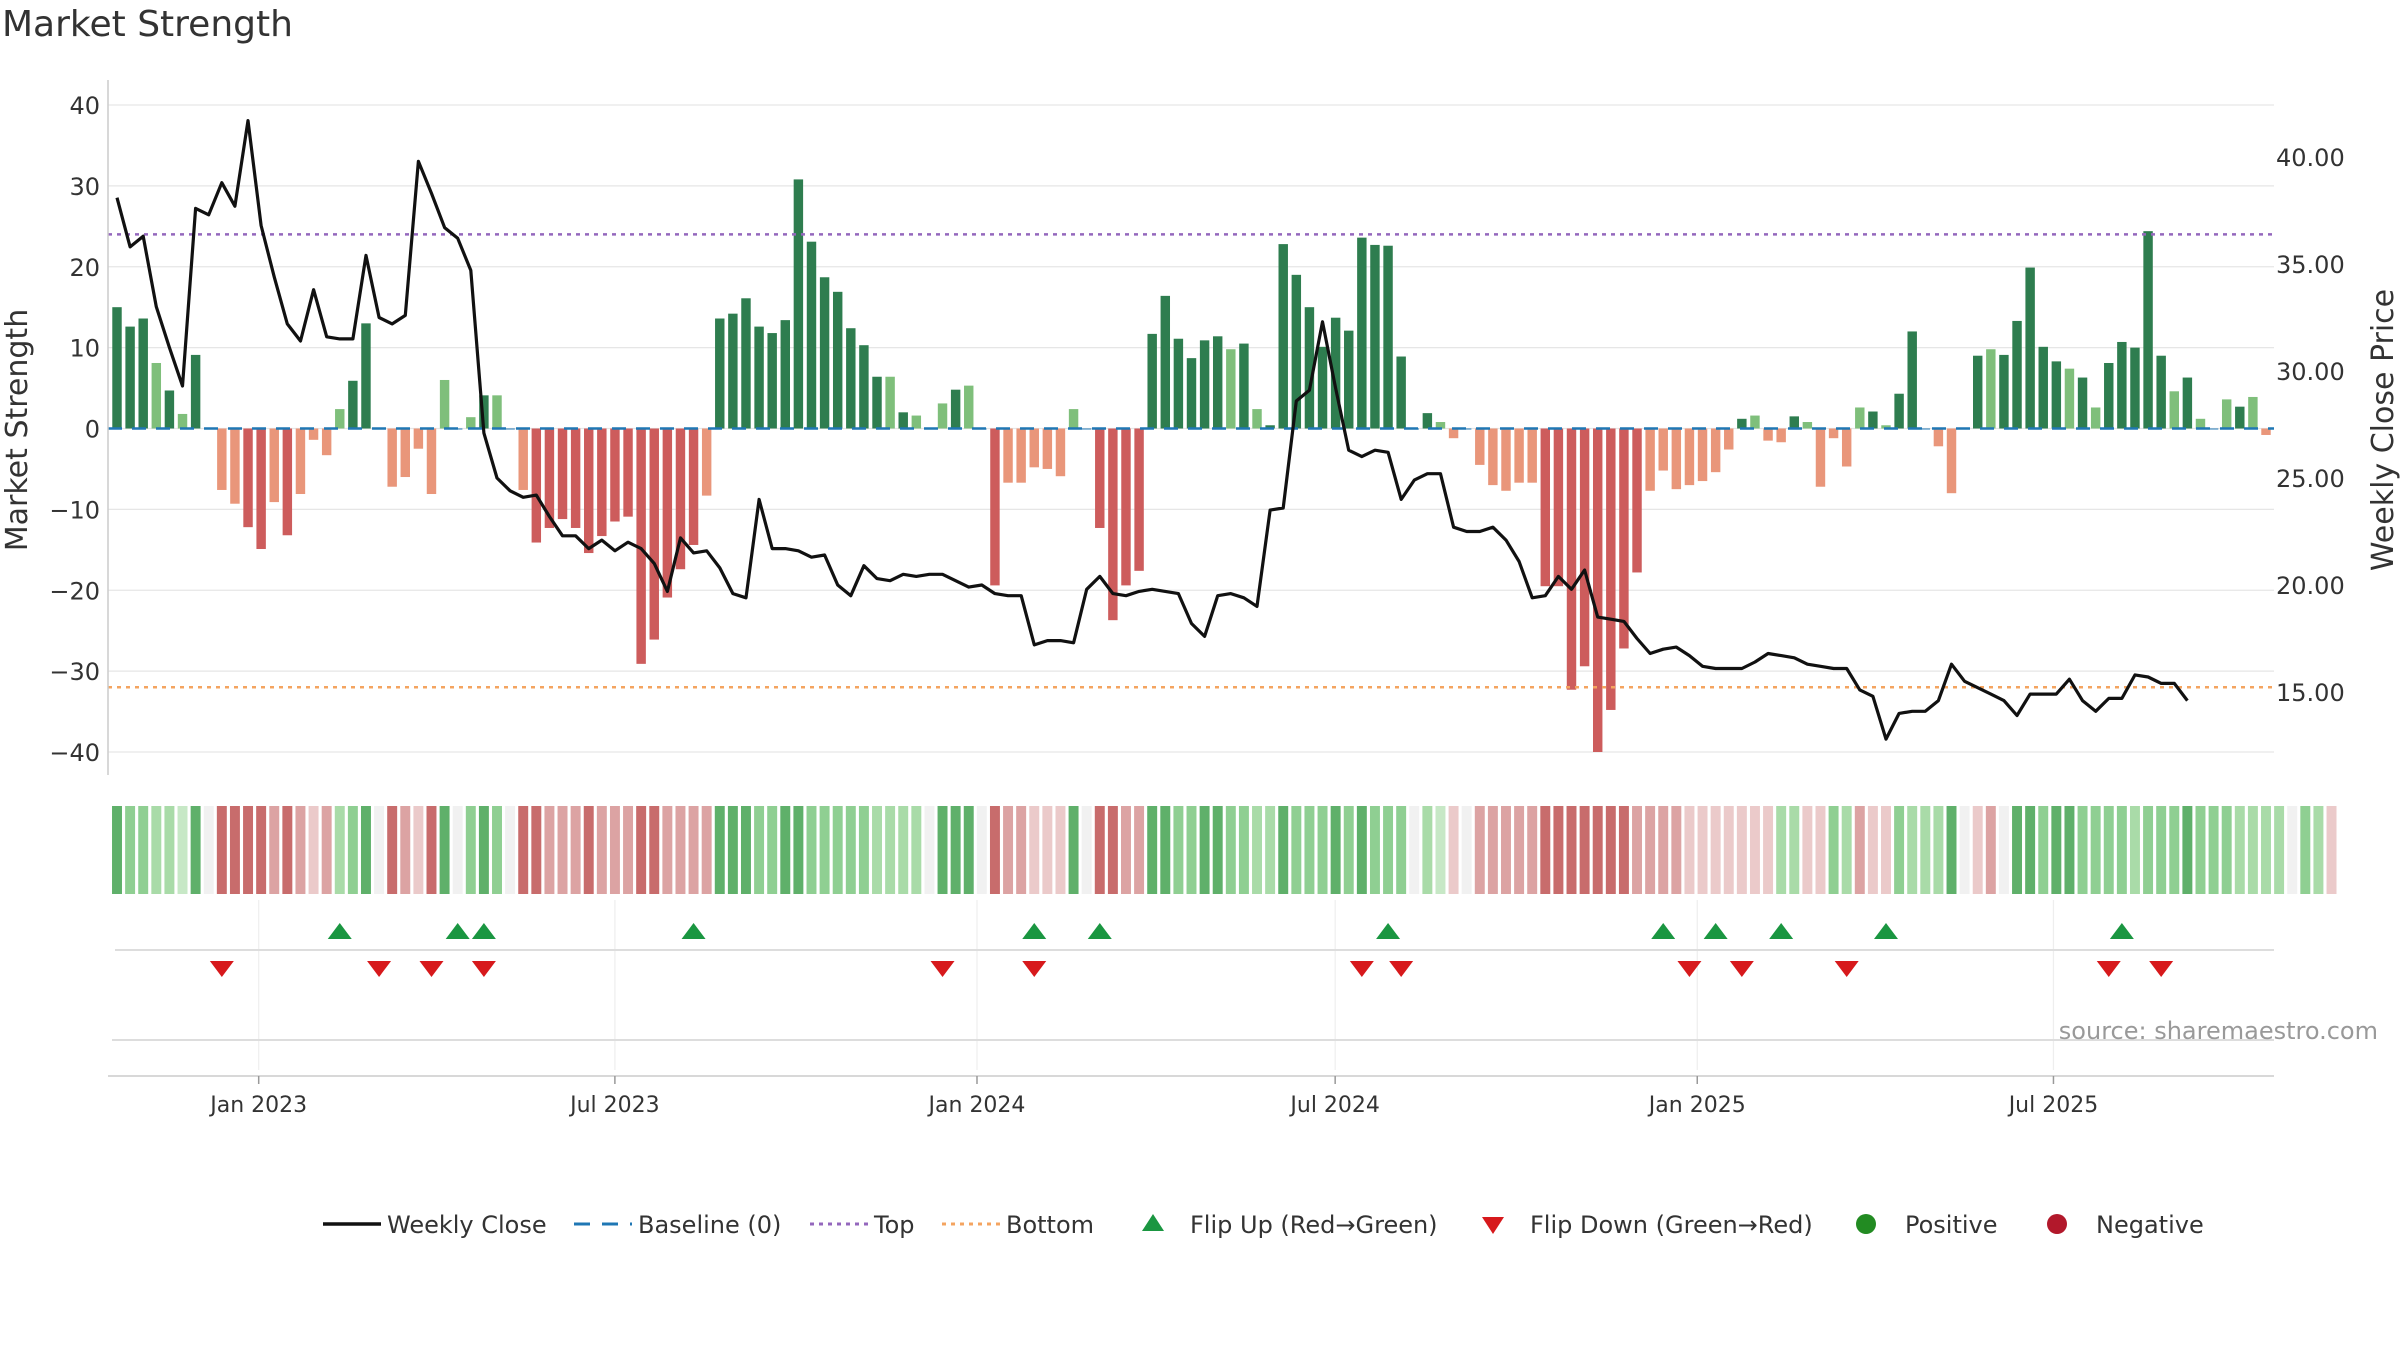 Image resolution: width=2400 pixels, height=1354 pixels. What do you see at coordinates (17, 430) in the screenshot?
I see `y-axis-title: Market Strength` at bounding box center [17, 430].